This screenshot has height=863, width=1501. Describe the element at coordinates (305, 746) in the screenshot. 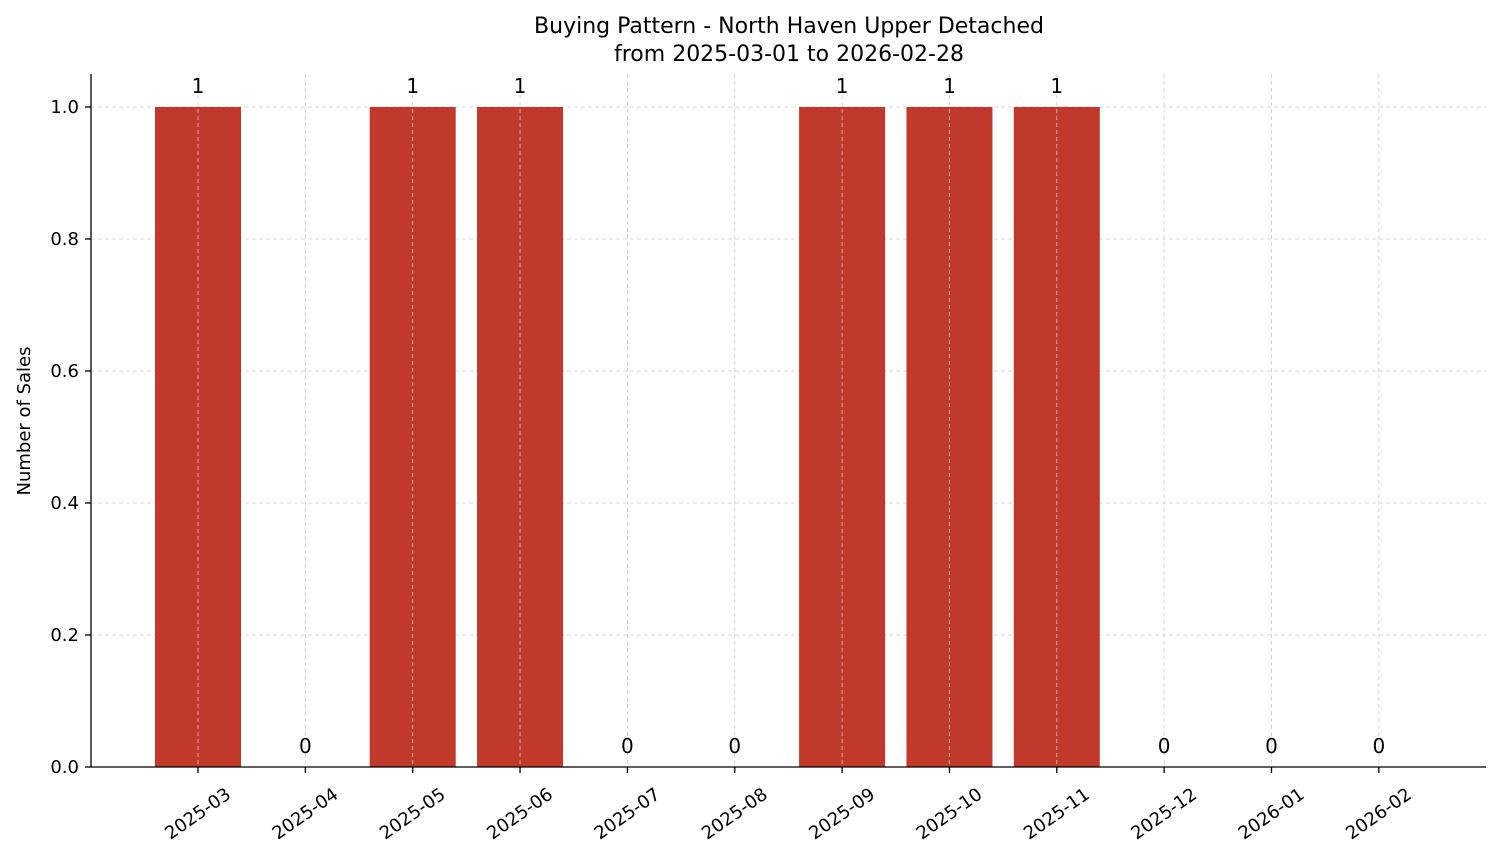

I see `data-label-2025-04: 0` at that location.